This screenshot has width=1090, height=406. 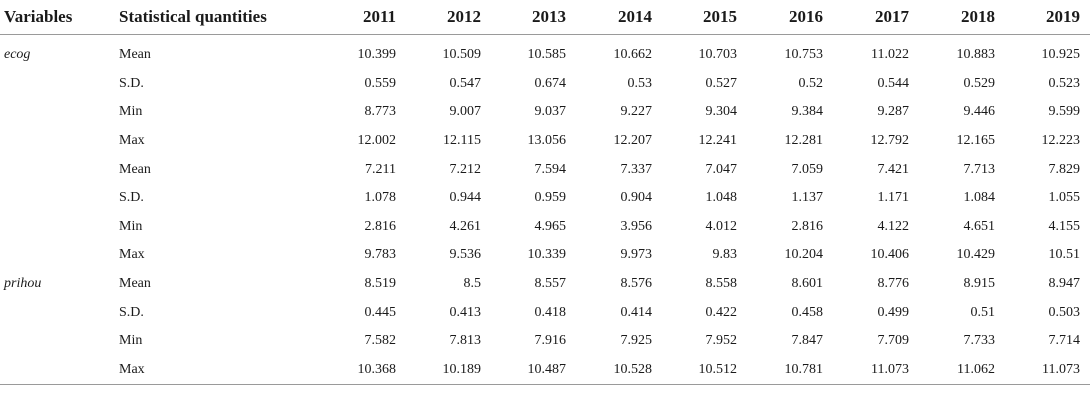 What do you see at coordinates (1047, 17) in the screenshot?
I see `header-year: 2019` at bounding box center [1047, 17].